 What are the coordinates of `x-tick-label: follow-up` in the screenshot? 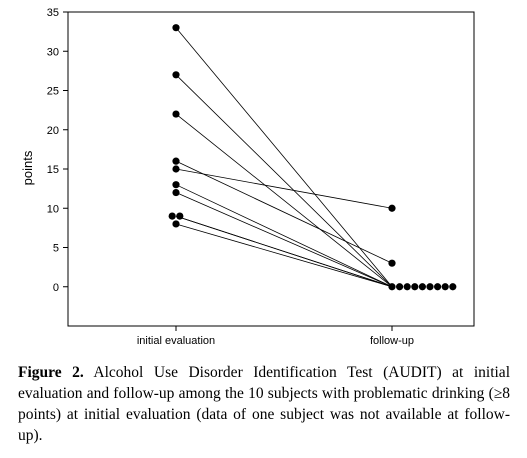 It's located at (392, 341).